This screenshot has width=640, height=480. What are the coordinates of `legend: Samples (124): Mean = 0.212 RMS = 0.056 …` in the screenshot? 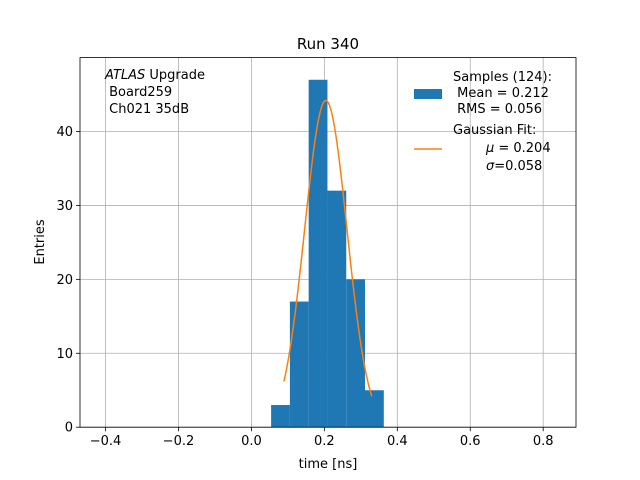 It's located at (492, 122).